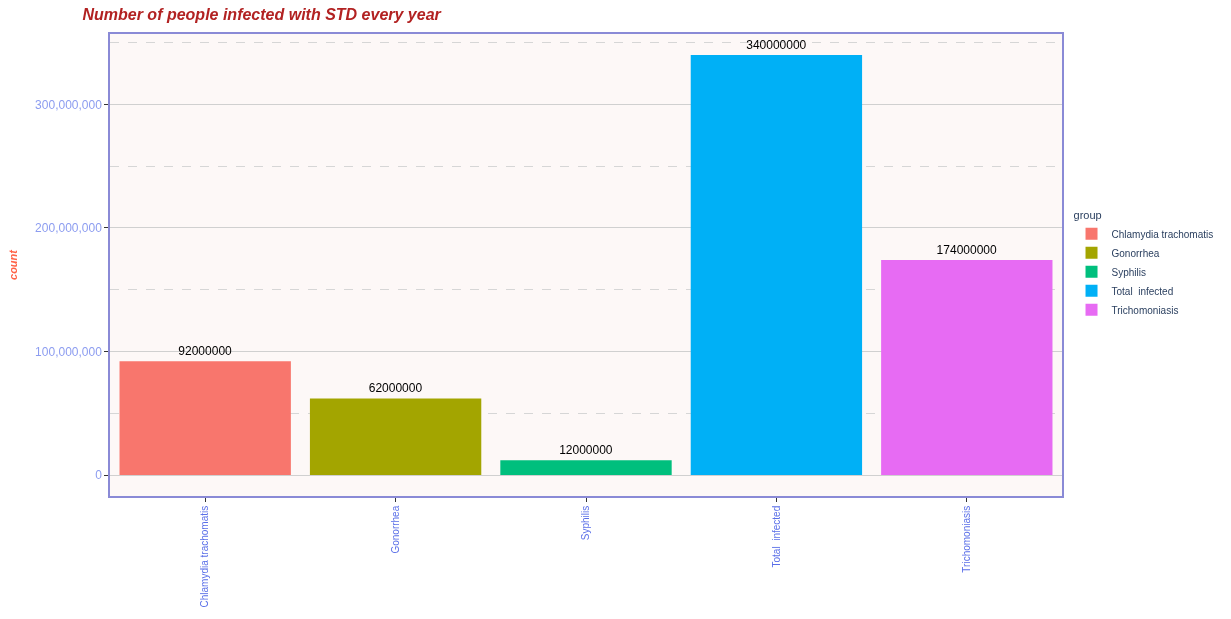  What do you see at coordinates (586, 523) in the screenshot?
I see `x-tick-label: Syphilis` at bounding box center [586, 523].